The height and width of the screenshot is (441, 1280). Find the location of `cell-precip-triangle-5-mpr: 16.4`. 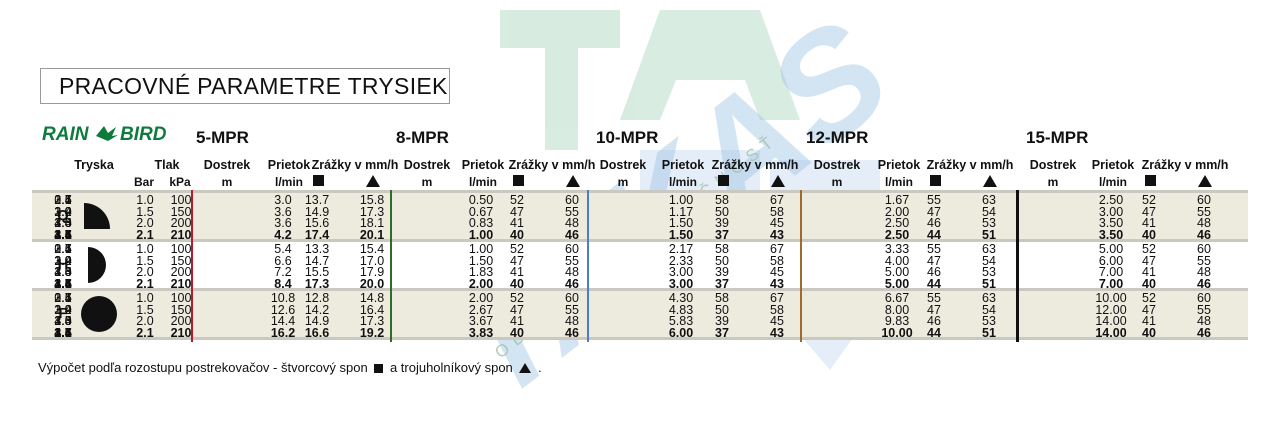

cell-precip-triangle-5-mpr: 16.4 is located at coordinates (372, 309).